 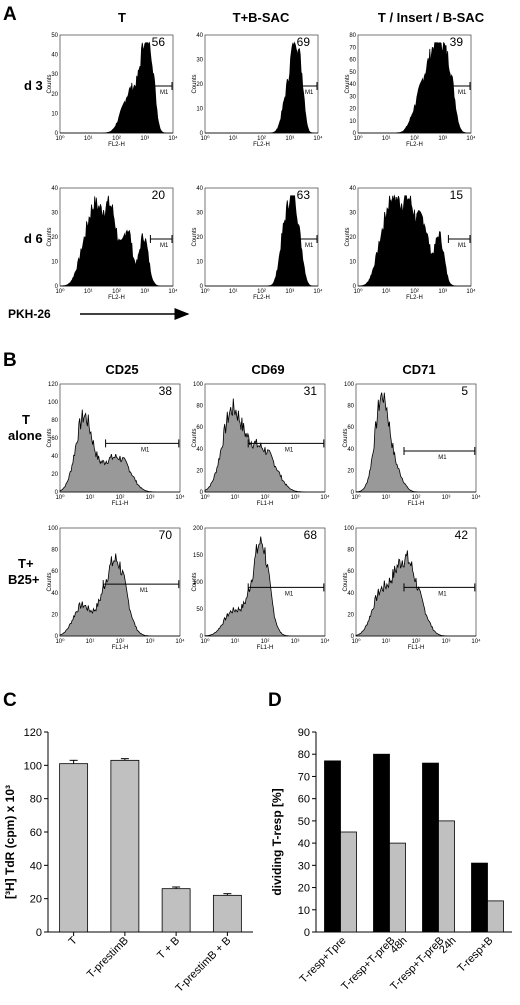 I want to click on panel-b-hist-r1c1-y-tick-label: 0, so click(x=57, y=493).